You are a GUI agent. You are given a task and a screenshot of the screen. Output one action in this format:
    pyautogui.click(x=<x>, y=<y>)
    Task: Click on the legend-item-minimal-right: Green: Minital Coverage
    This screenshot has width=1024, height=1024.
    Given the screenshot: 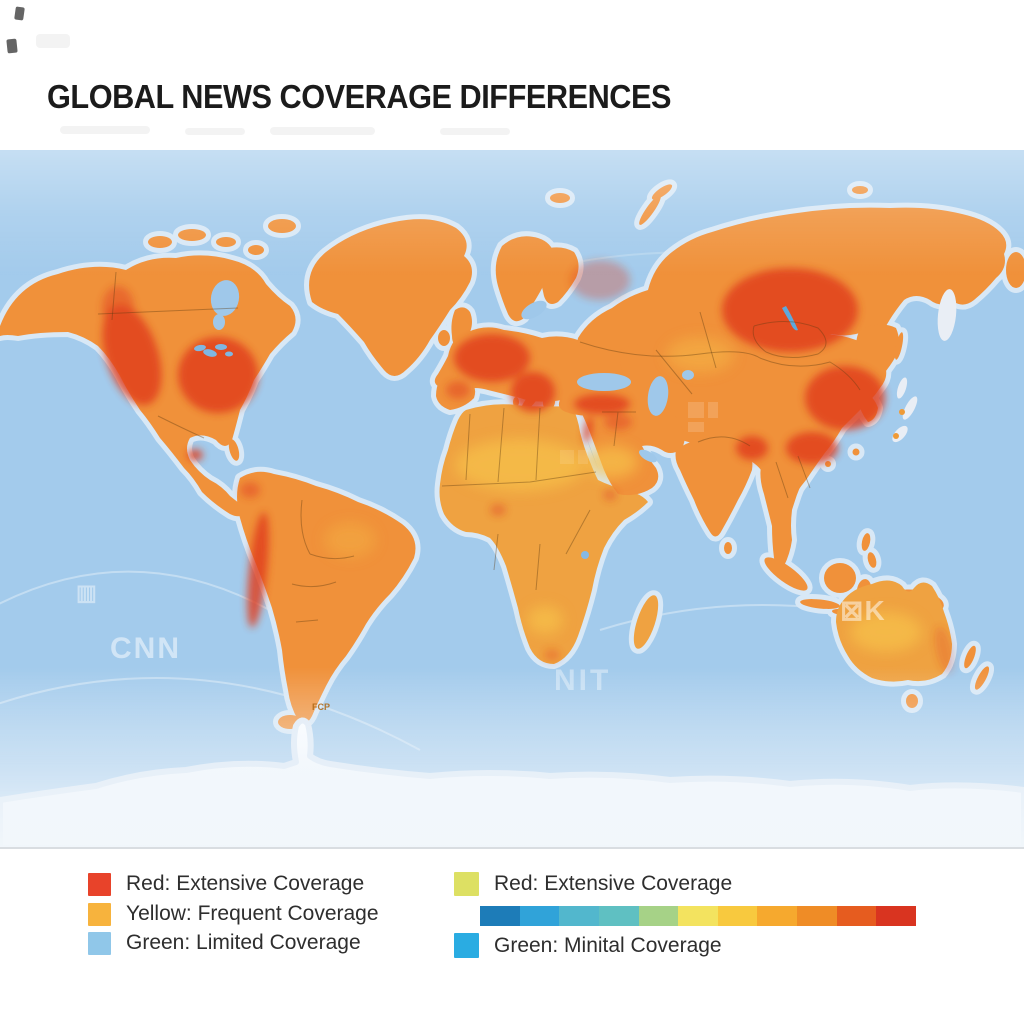 What is the action you would take?
    pyautogui.click(x=588, y=945)
    